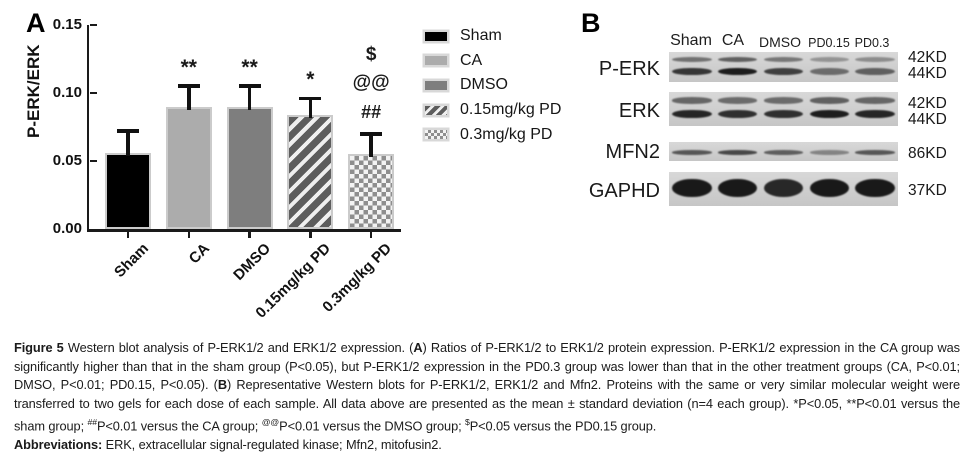 The image size is (976, 456). What do you see at coordinates (93, 25) in the screenshot?
I see `y-tick-mark` at bounding box center [93, 25].